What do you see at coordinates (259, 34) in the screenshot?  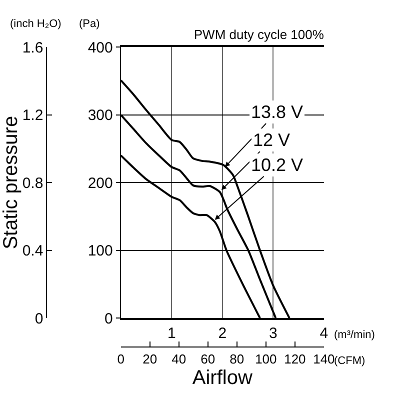 I see `chart-title: PWM duty cycle 100%` at bounding box center [259, 34].